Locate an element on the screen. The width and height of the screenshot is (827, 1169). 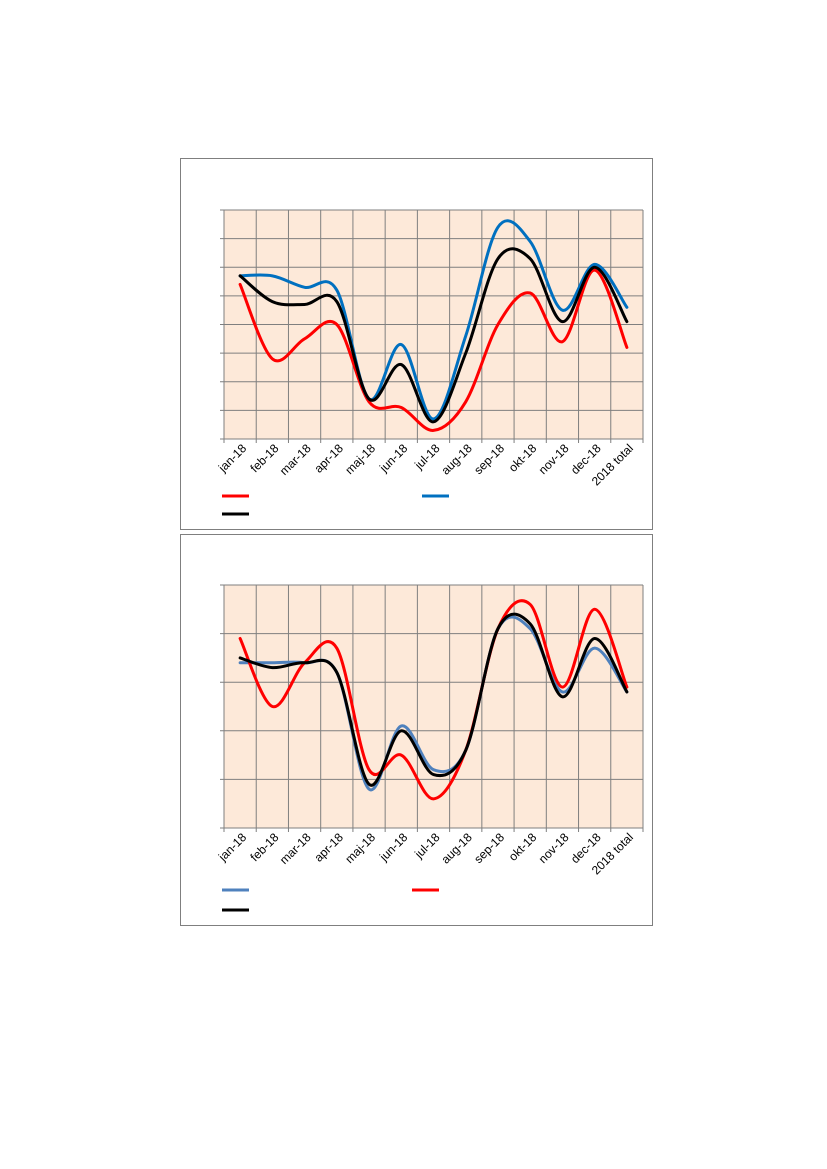
plot-area is located at coordinates (433, 706).